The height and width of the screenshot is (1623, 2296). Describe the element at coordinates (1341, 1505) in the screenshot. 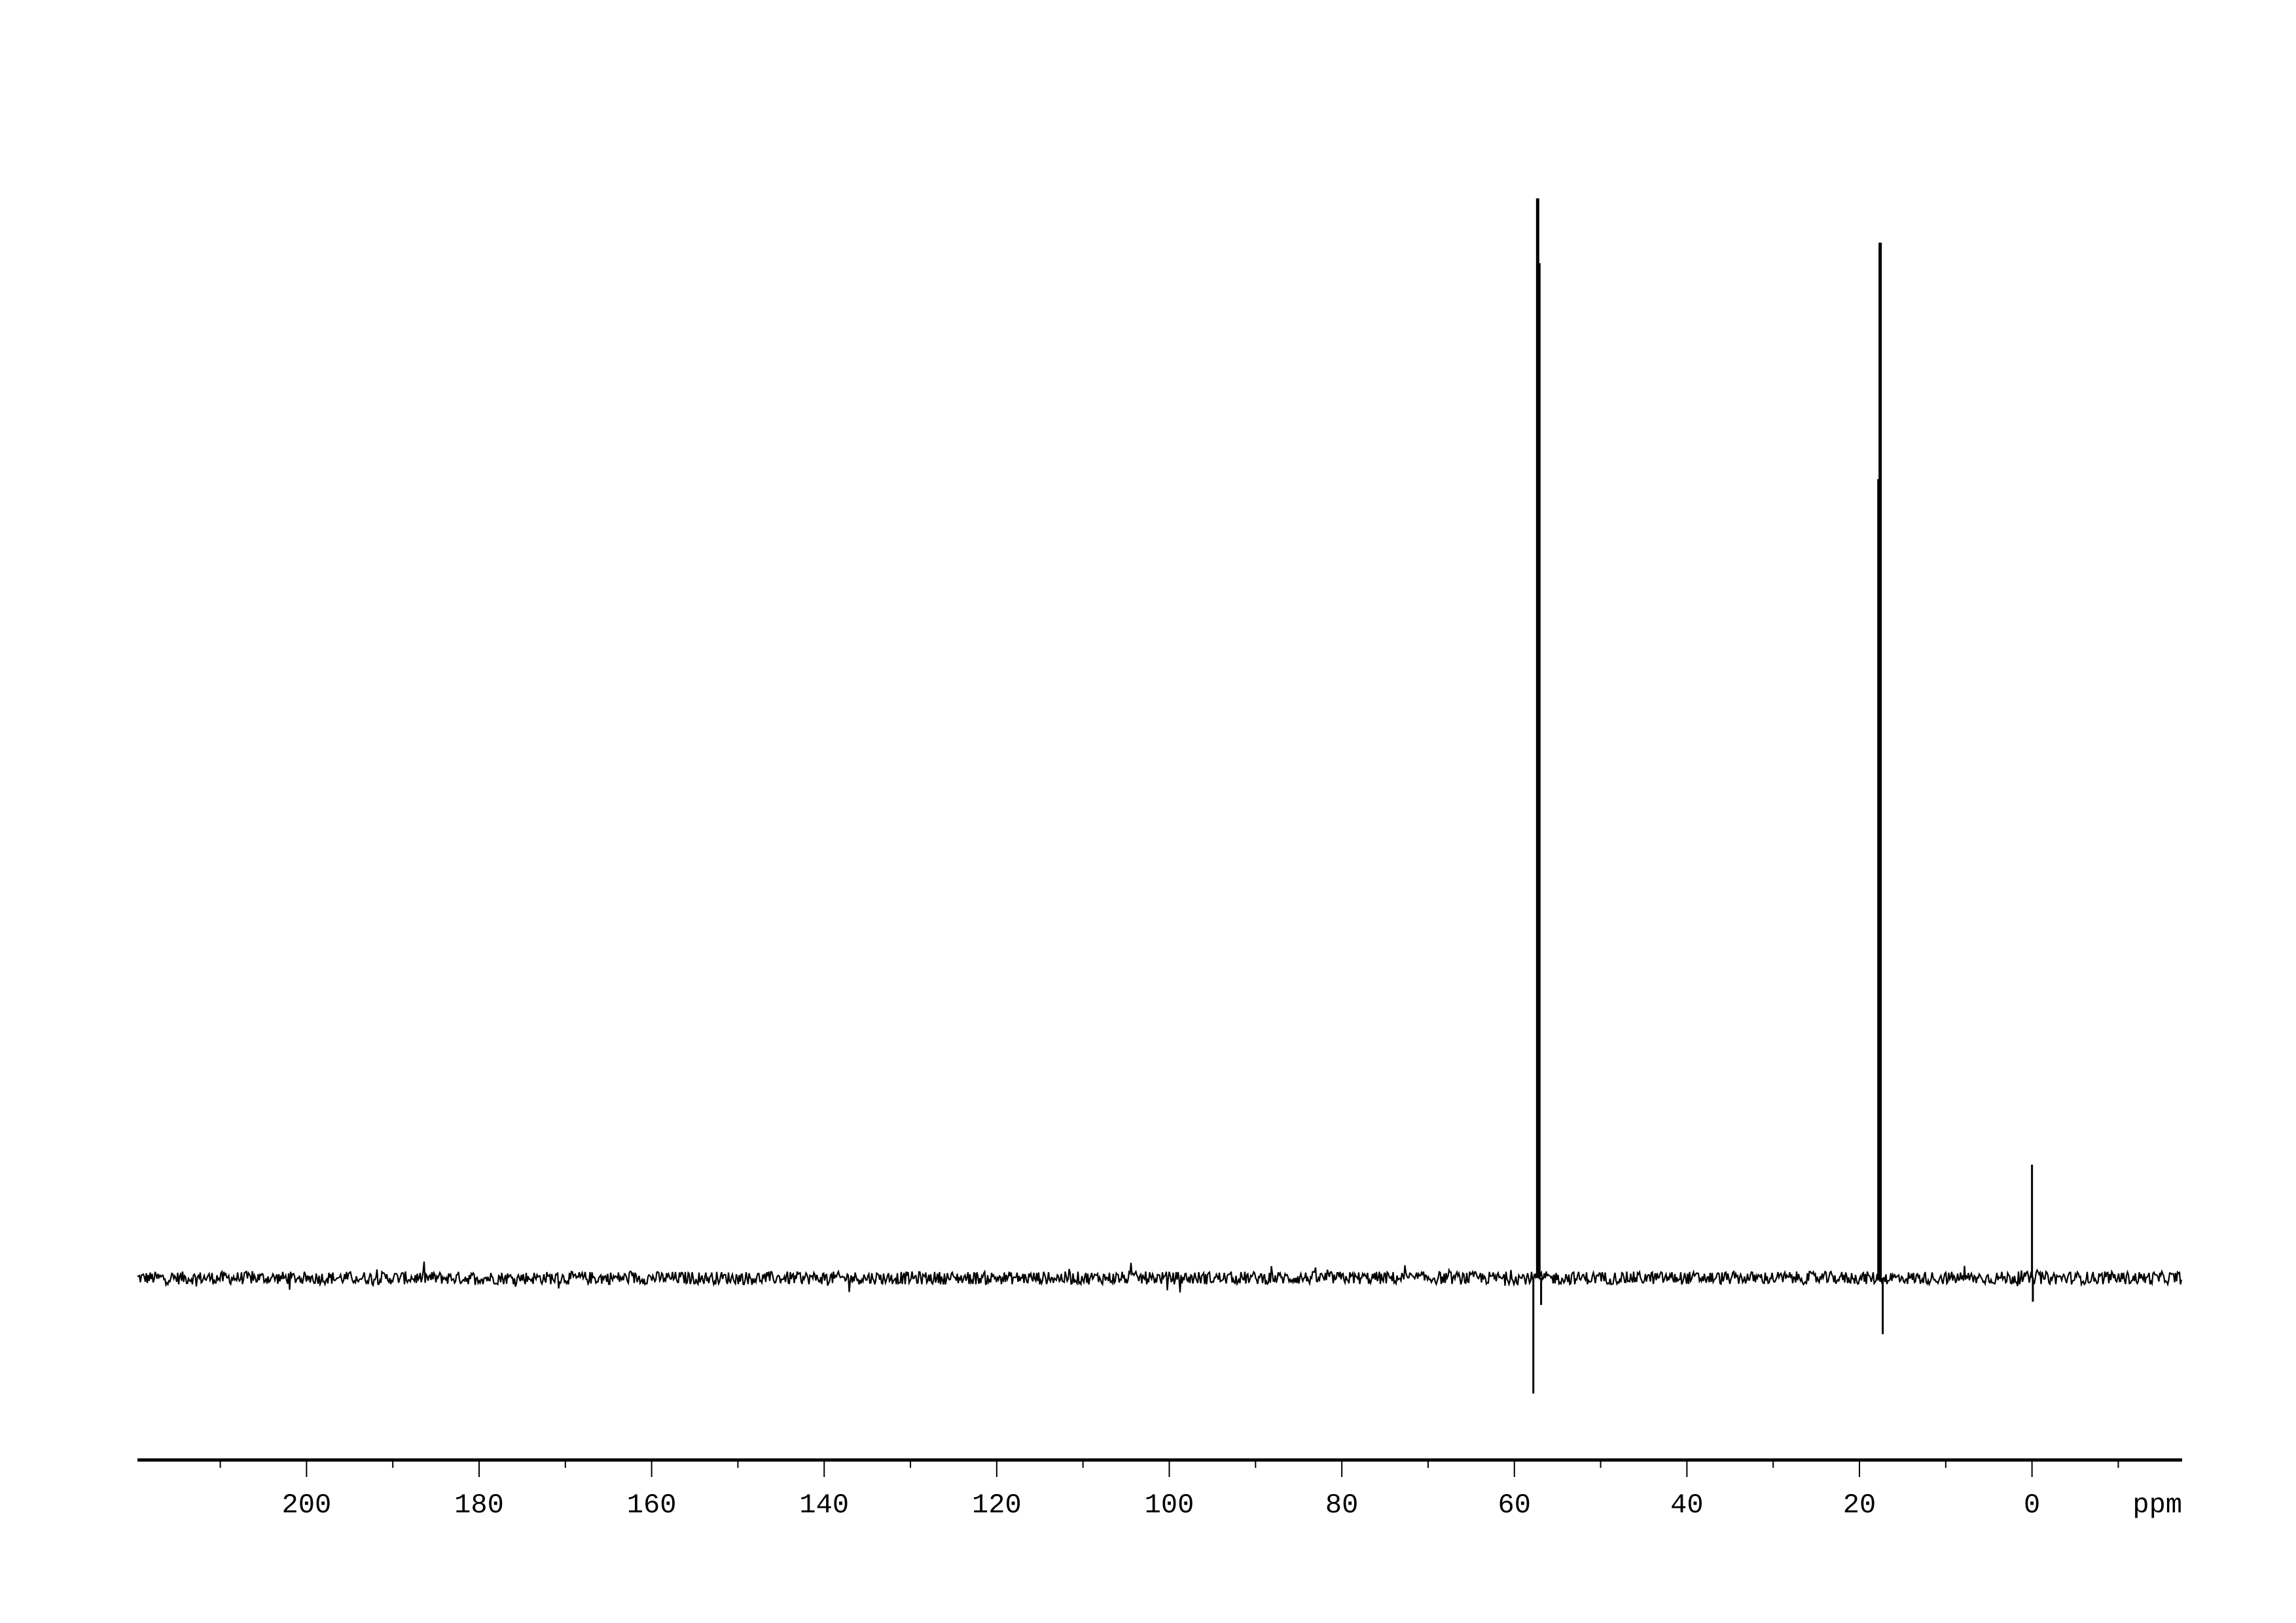

I see `x-tick-label: 80` at that location.